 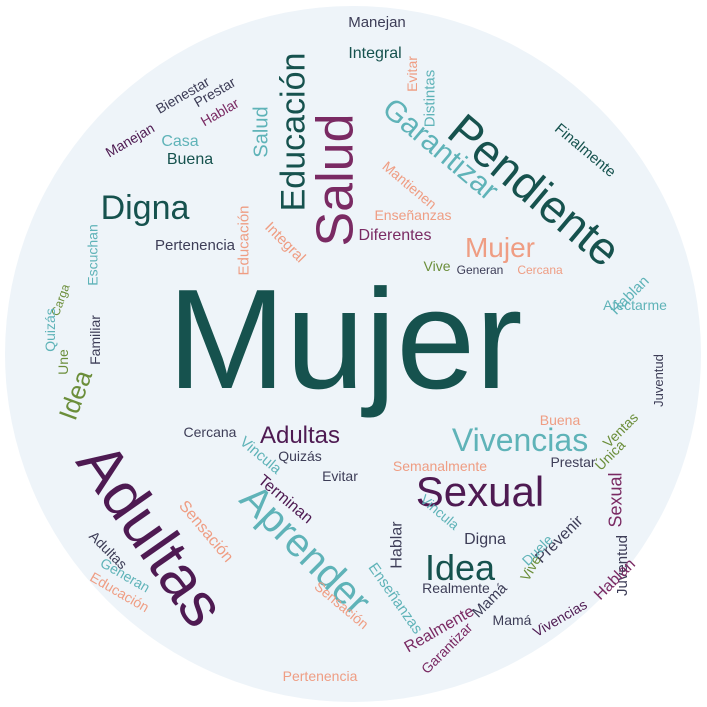 I want to click on word: Mamá, so click(x=512, y=620).